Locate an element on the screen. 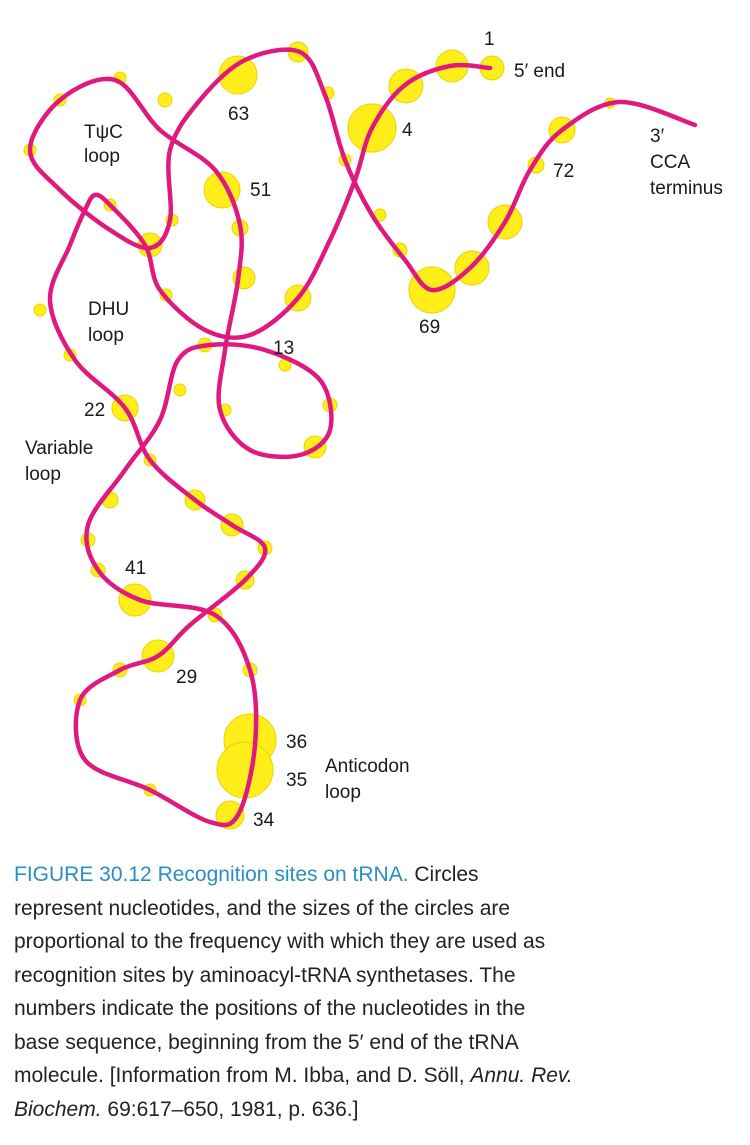 The height and width of the screenshot is (1145, 750). label: 36 is located at coordinates (296, 742).